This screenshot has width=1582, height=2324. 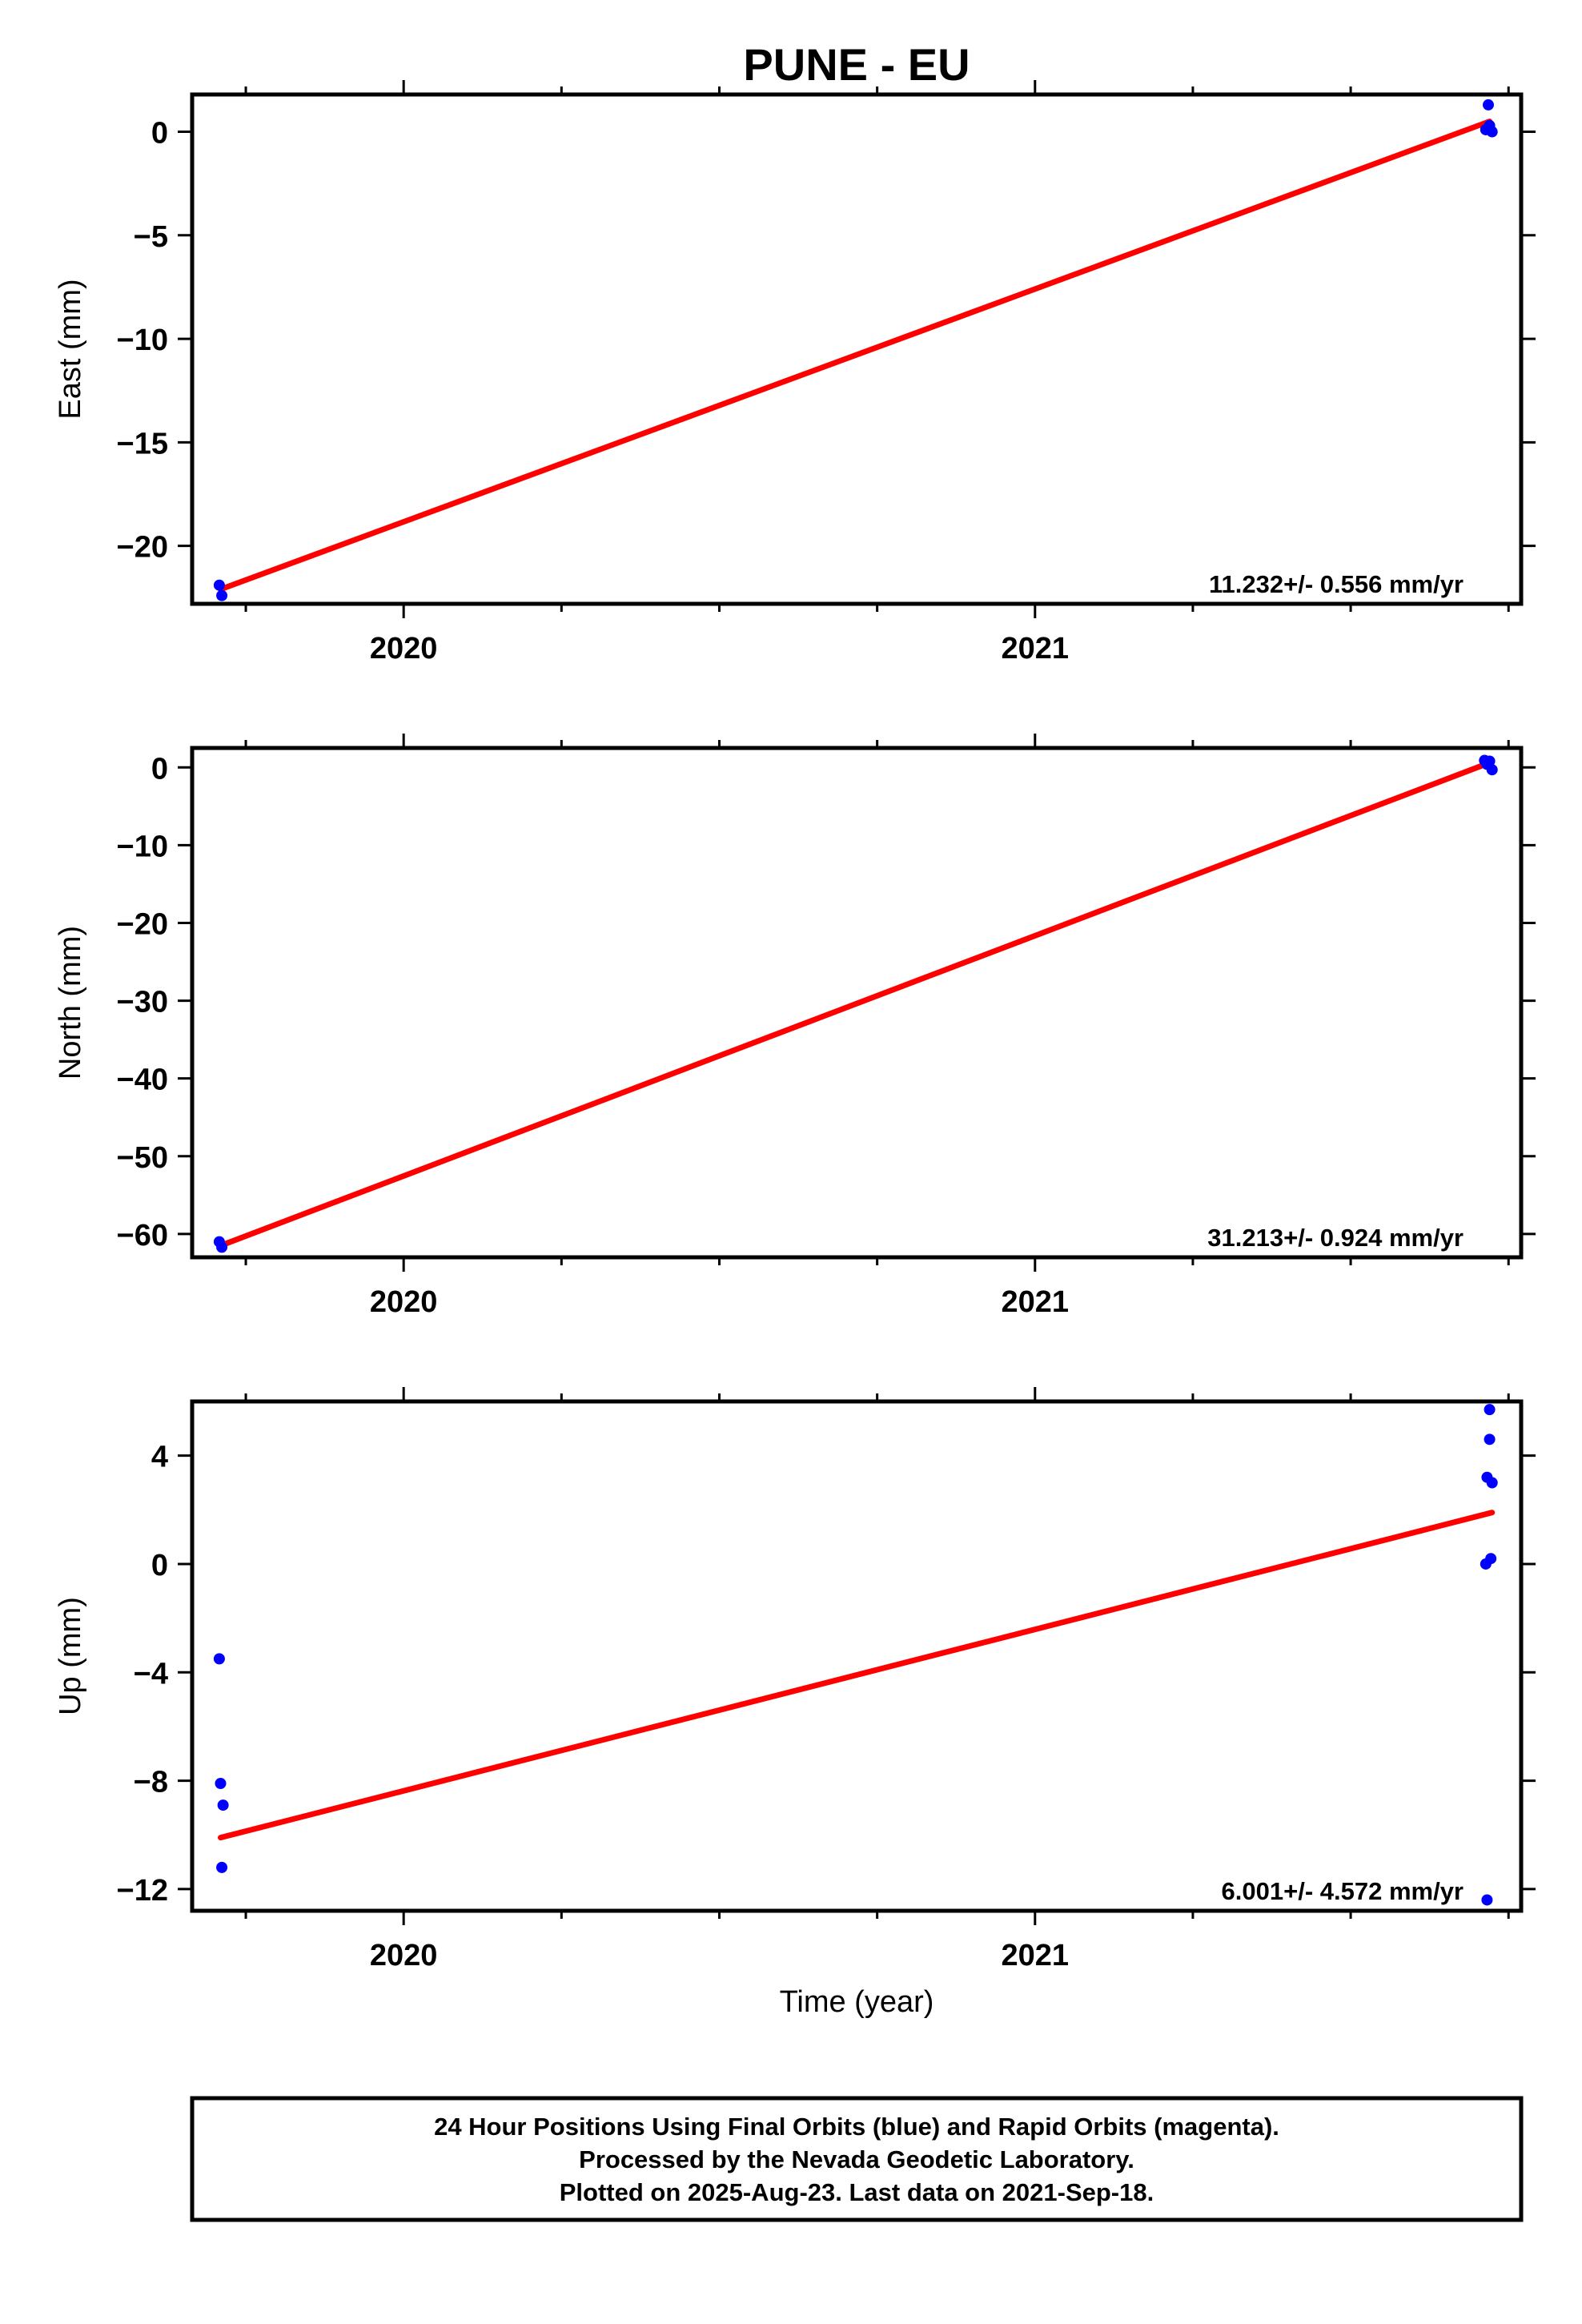 I want to click on y-axis-label: North (mm), so click(x=70, y=1003).